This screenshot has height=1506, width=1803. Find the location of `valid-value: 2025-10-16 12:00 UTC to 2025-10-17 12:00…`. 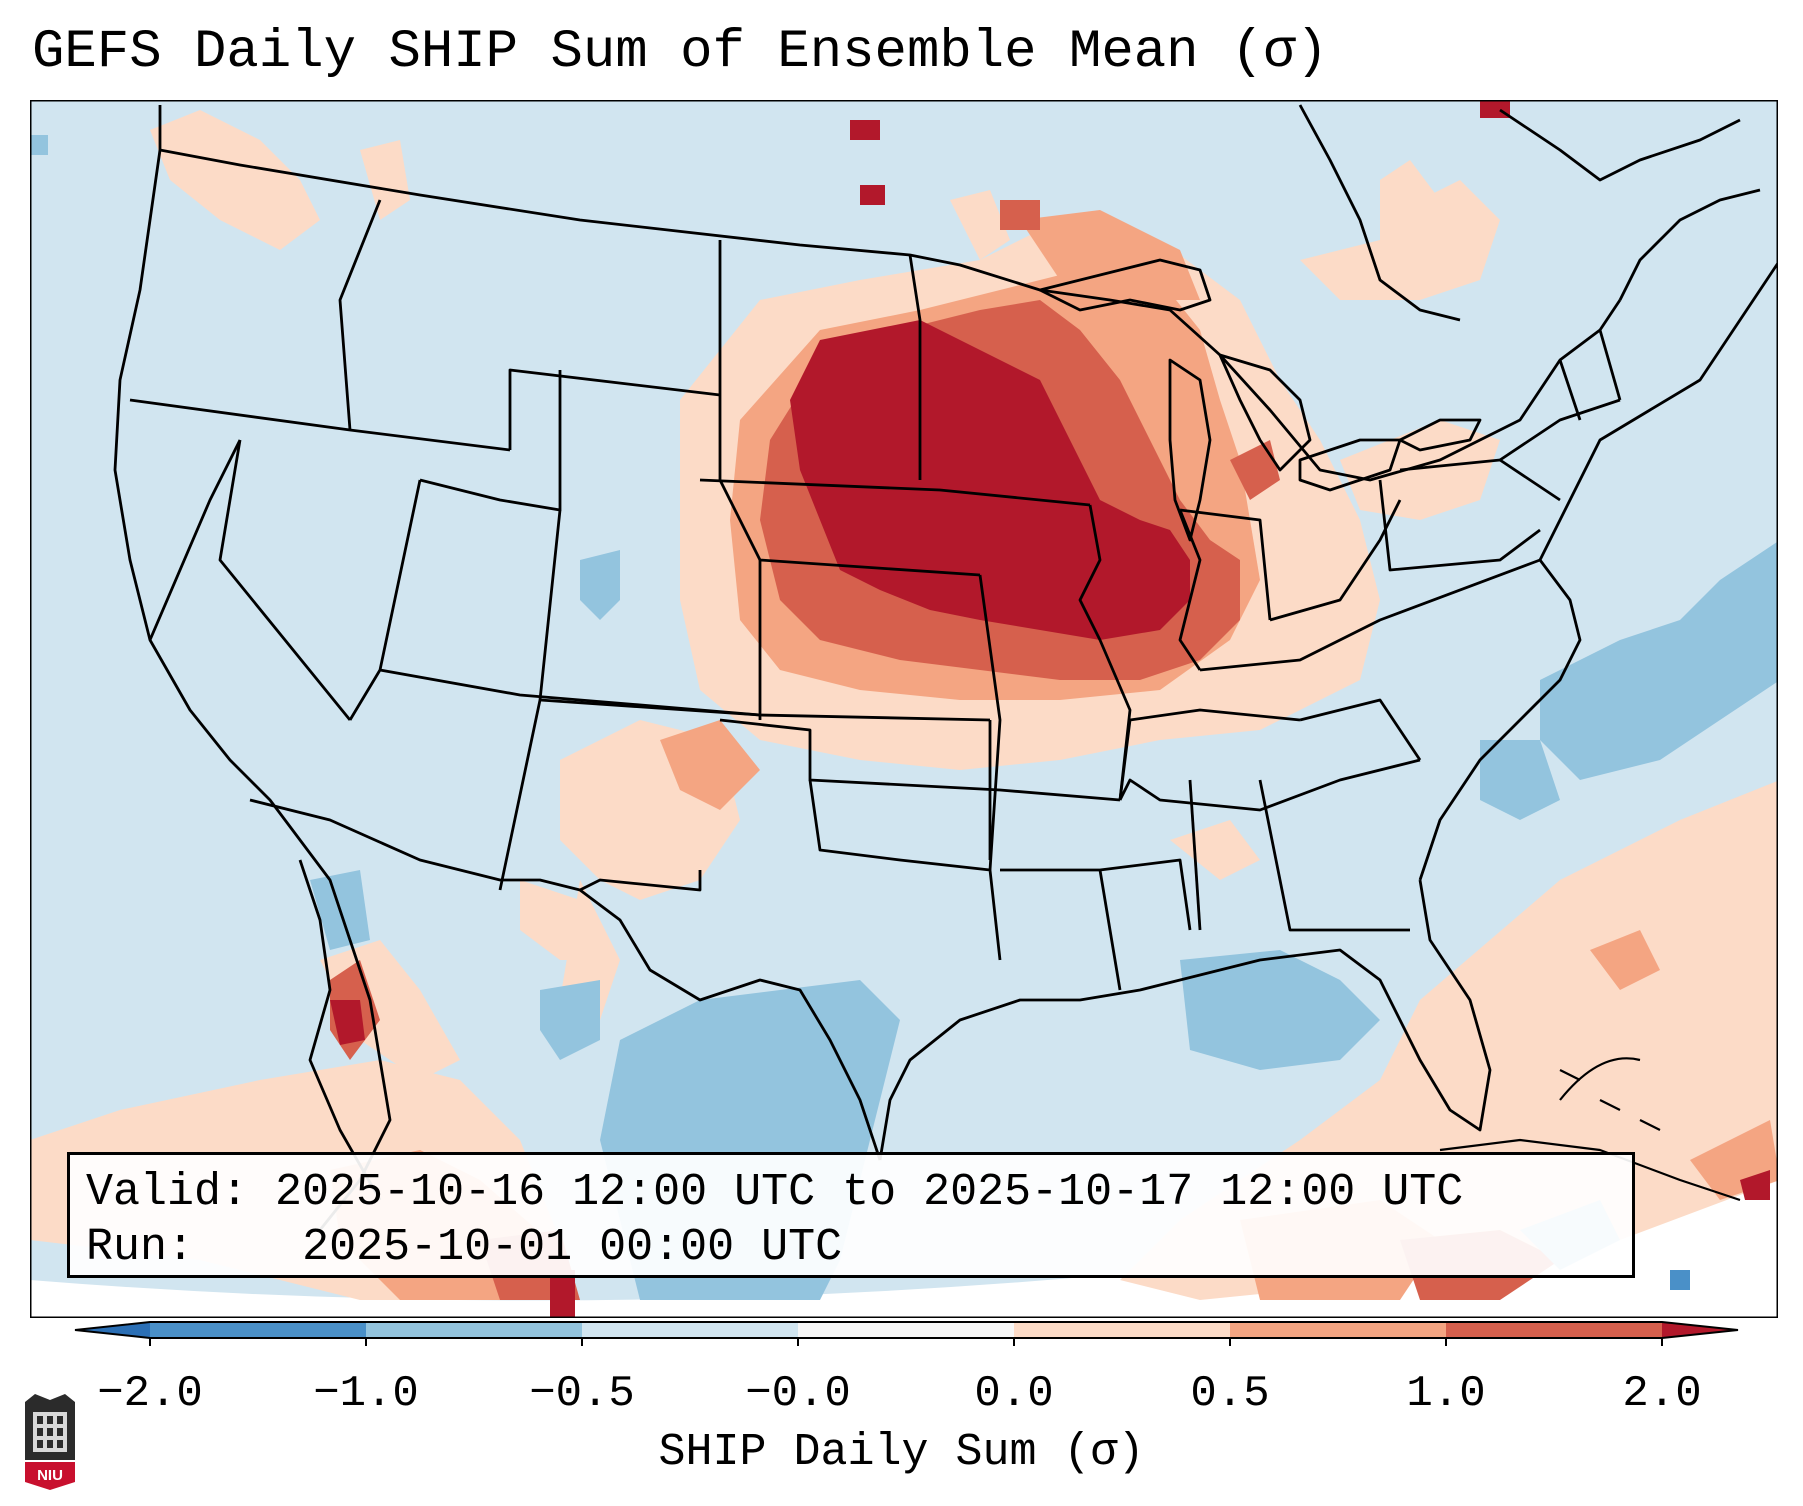

valid-value: 2025-10-16 12:00 UTC to 2025-10-17 12:00… is located at coordinates (869, 1192).